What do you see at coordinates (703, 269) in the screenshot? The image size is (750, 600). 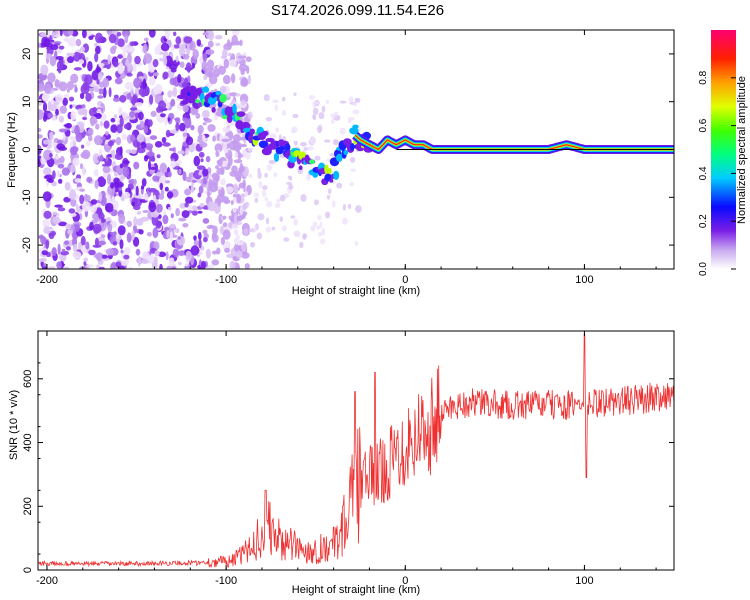 I see `colorbar-tick-label: 0.0` at bounding box center [703, 269].